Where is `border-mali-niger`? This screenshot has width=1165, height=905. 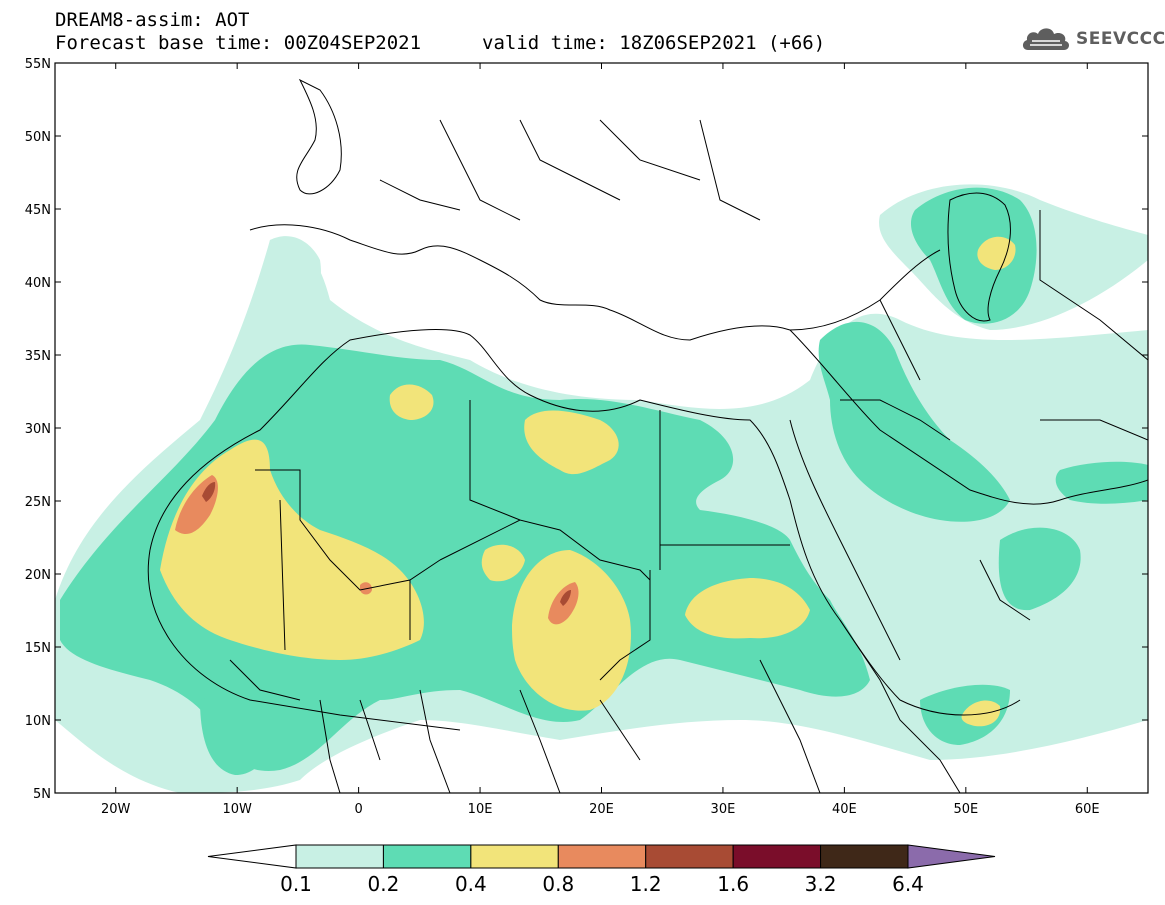 border-mali-niger is located at coordinates (465, 575).